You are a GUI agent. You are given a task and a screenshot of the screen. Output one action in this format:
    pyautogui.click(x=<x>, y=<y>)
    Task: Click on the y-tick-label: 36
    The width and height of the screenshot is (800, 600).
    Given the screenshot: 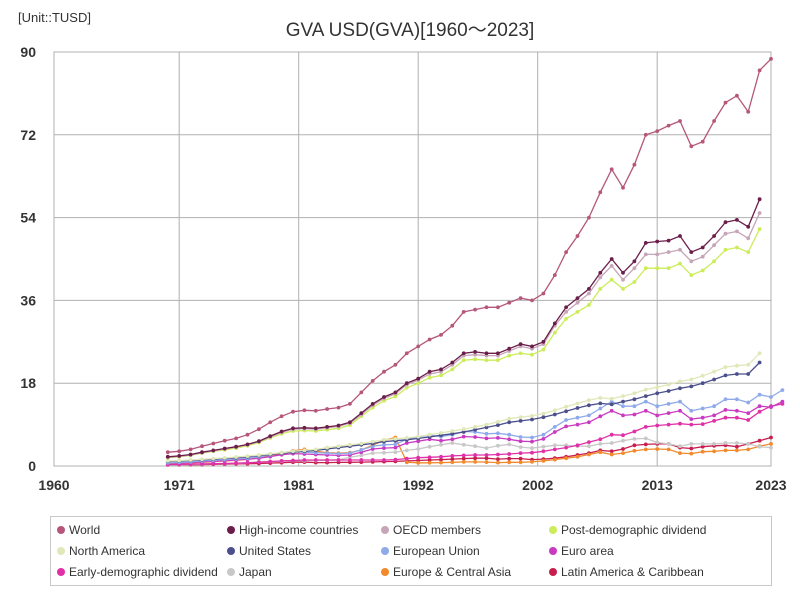 What is the action you would take?
    pyautogui.click(x=28, y=300)
    